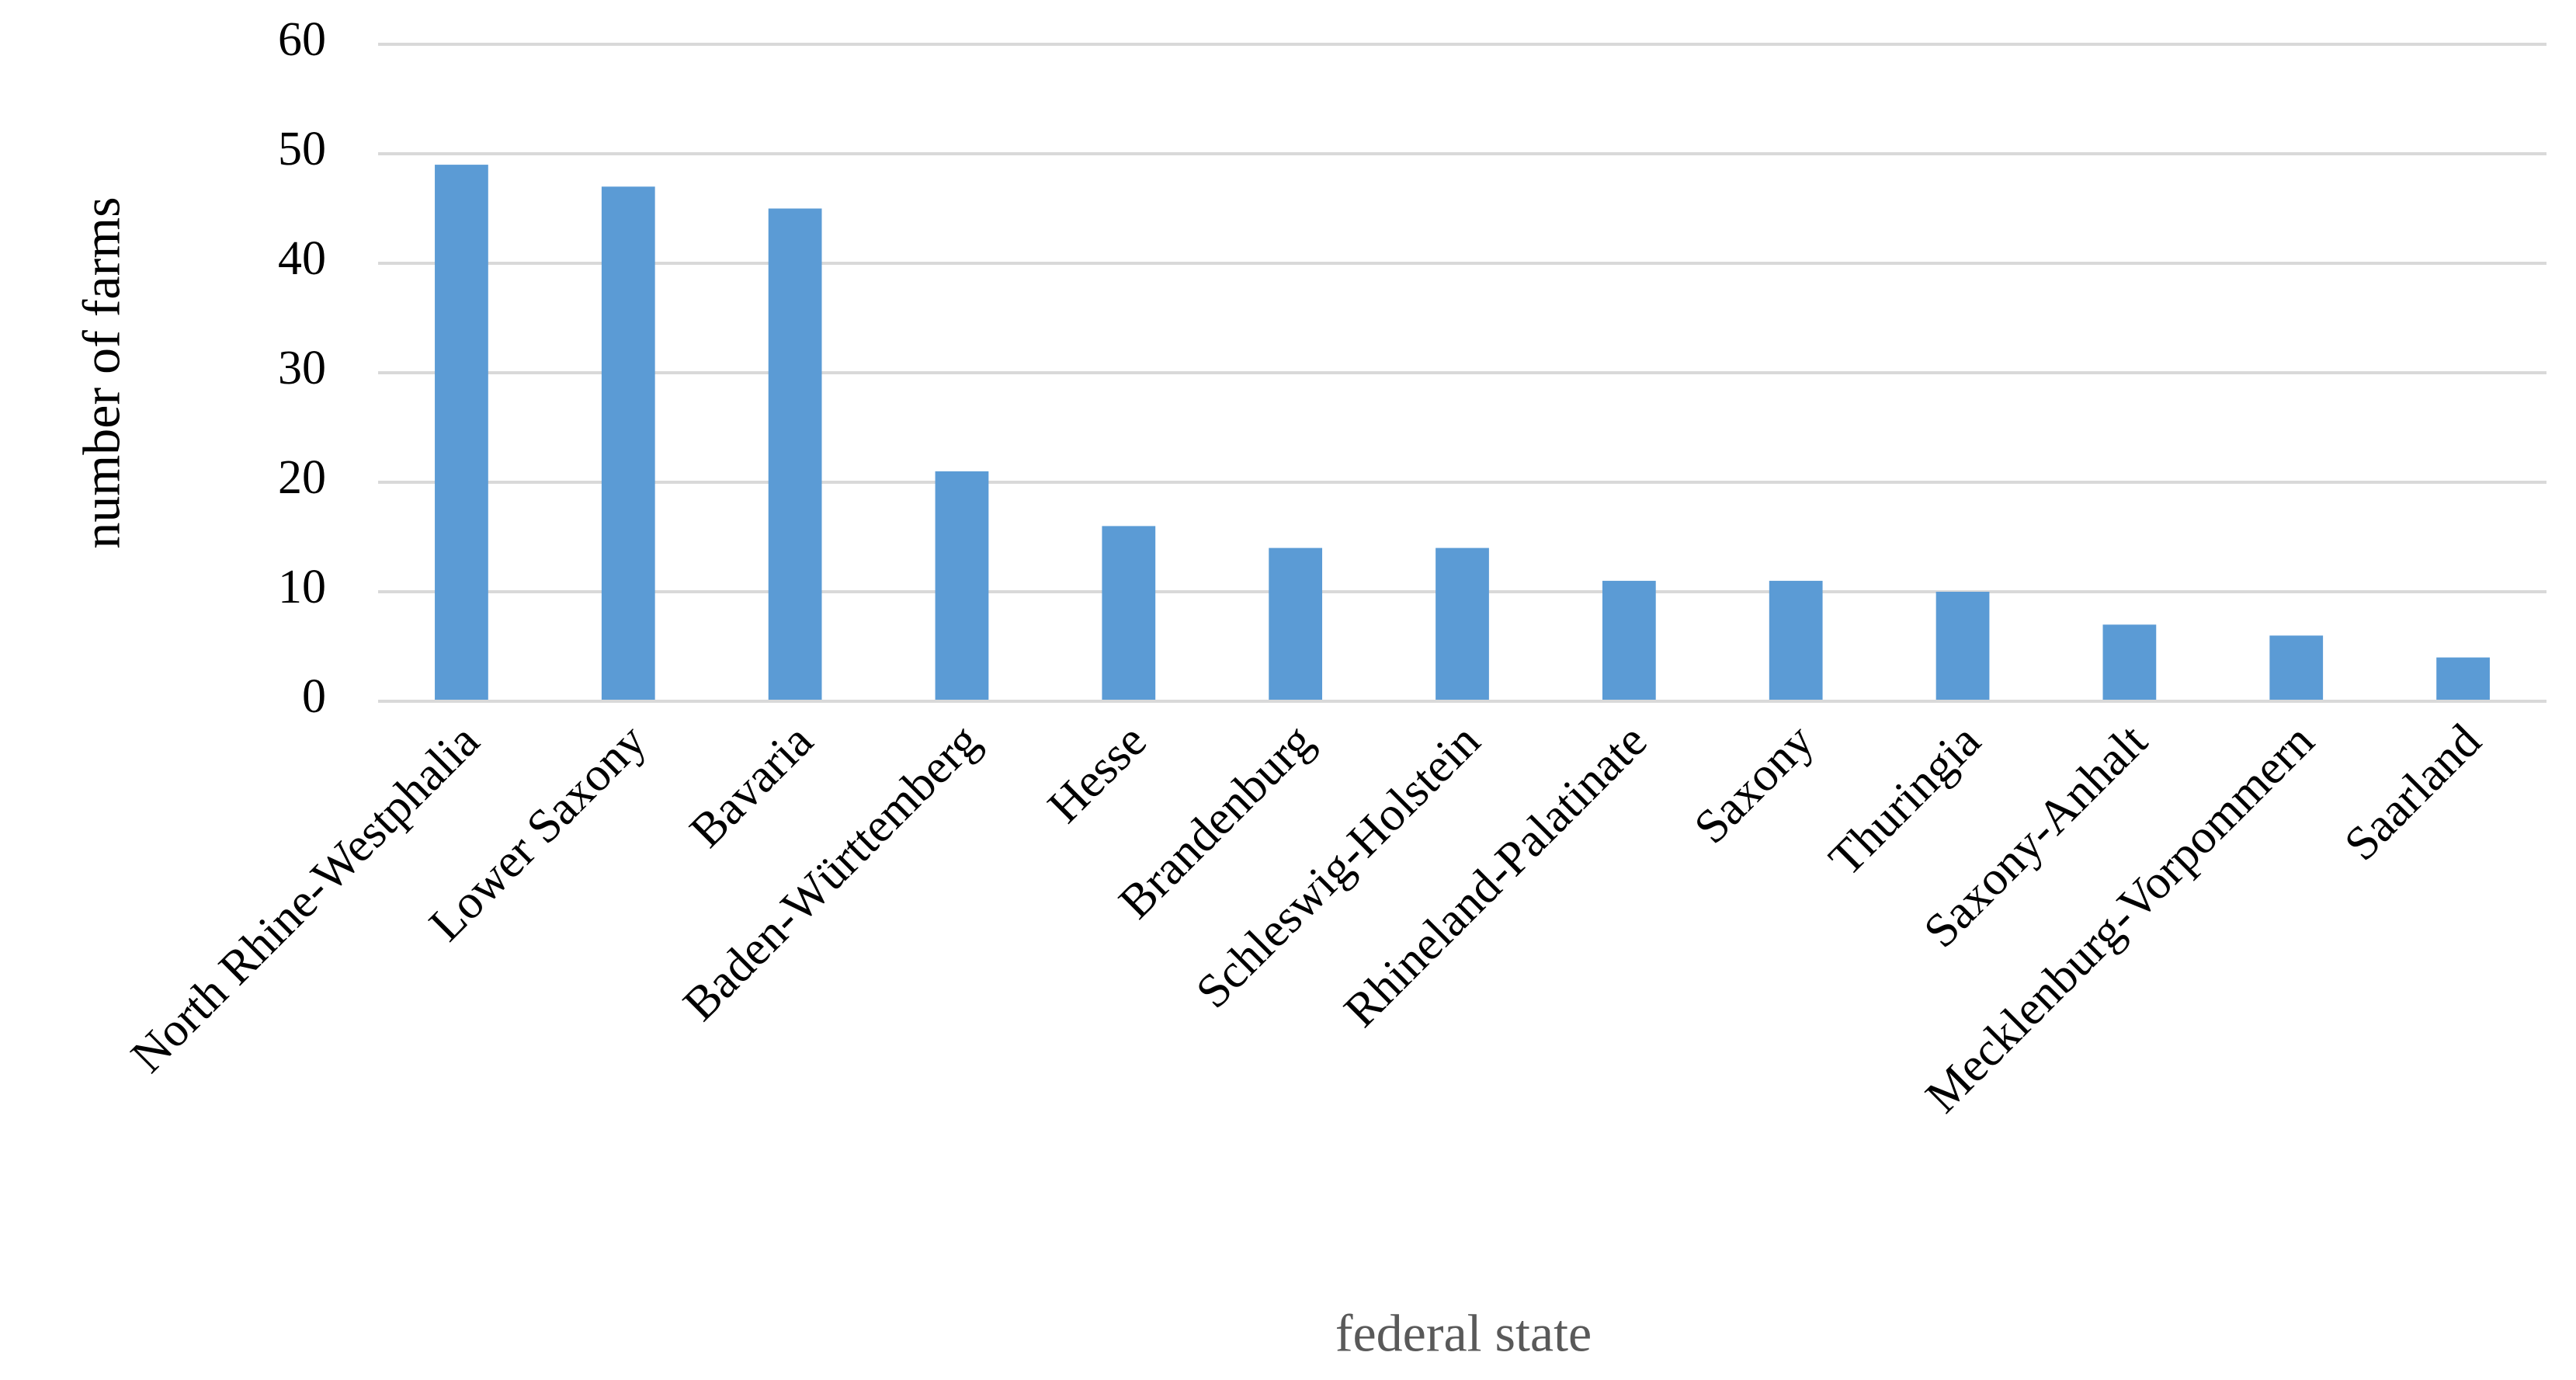  Describe the element at coordinates (2413, 792) in the screenshot. I see `x-tick-label: Saarland` at that location.